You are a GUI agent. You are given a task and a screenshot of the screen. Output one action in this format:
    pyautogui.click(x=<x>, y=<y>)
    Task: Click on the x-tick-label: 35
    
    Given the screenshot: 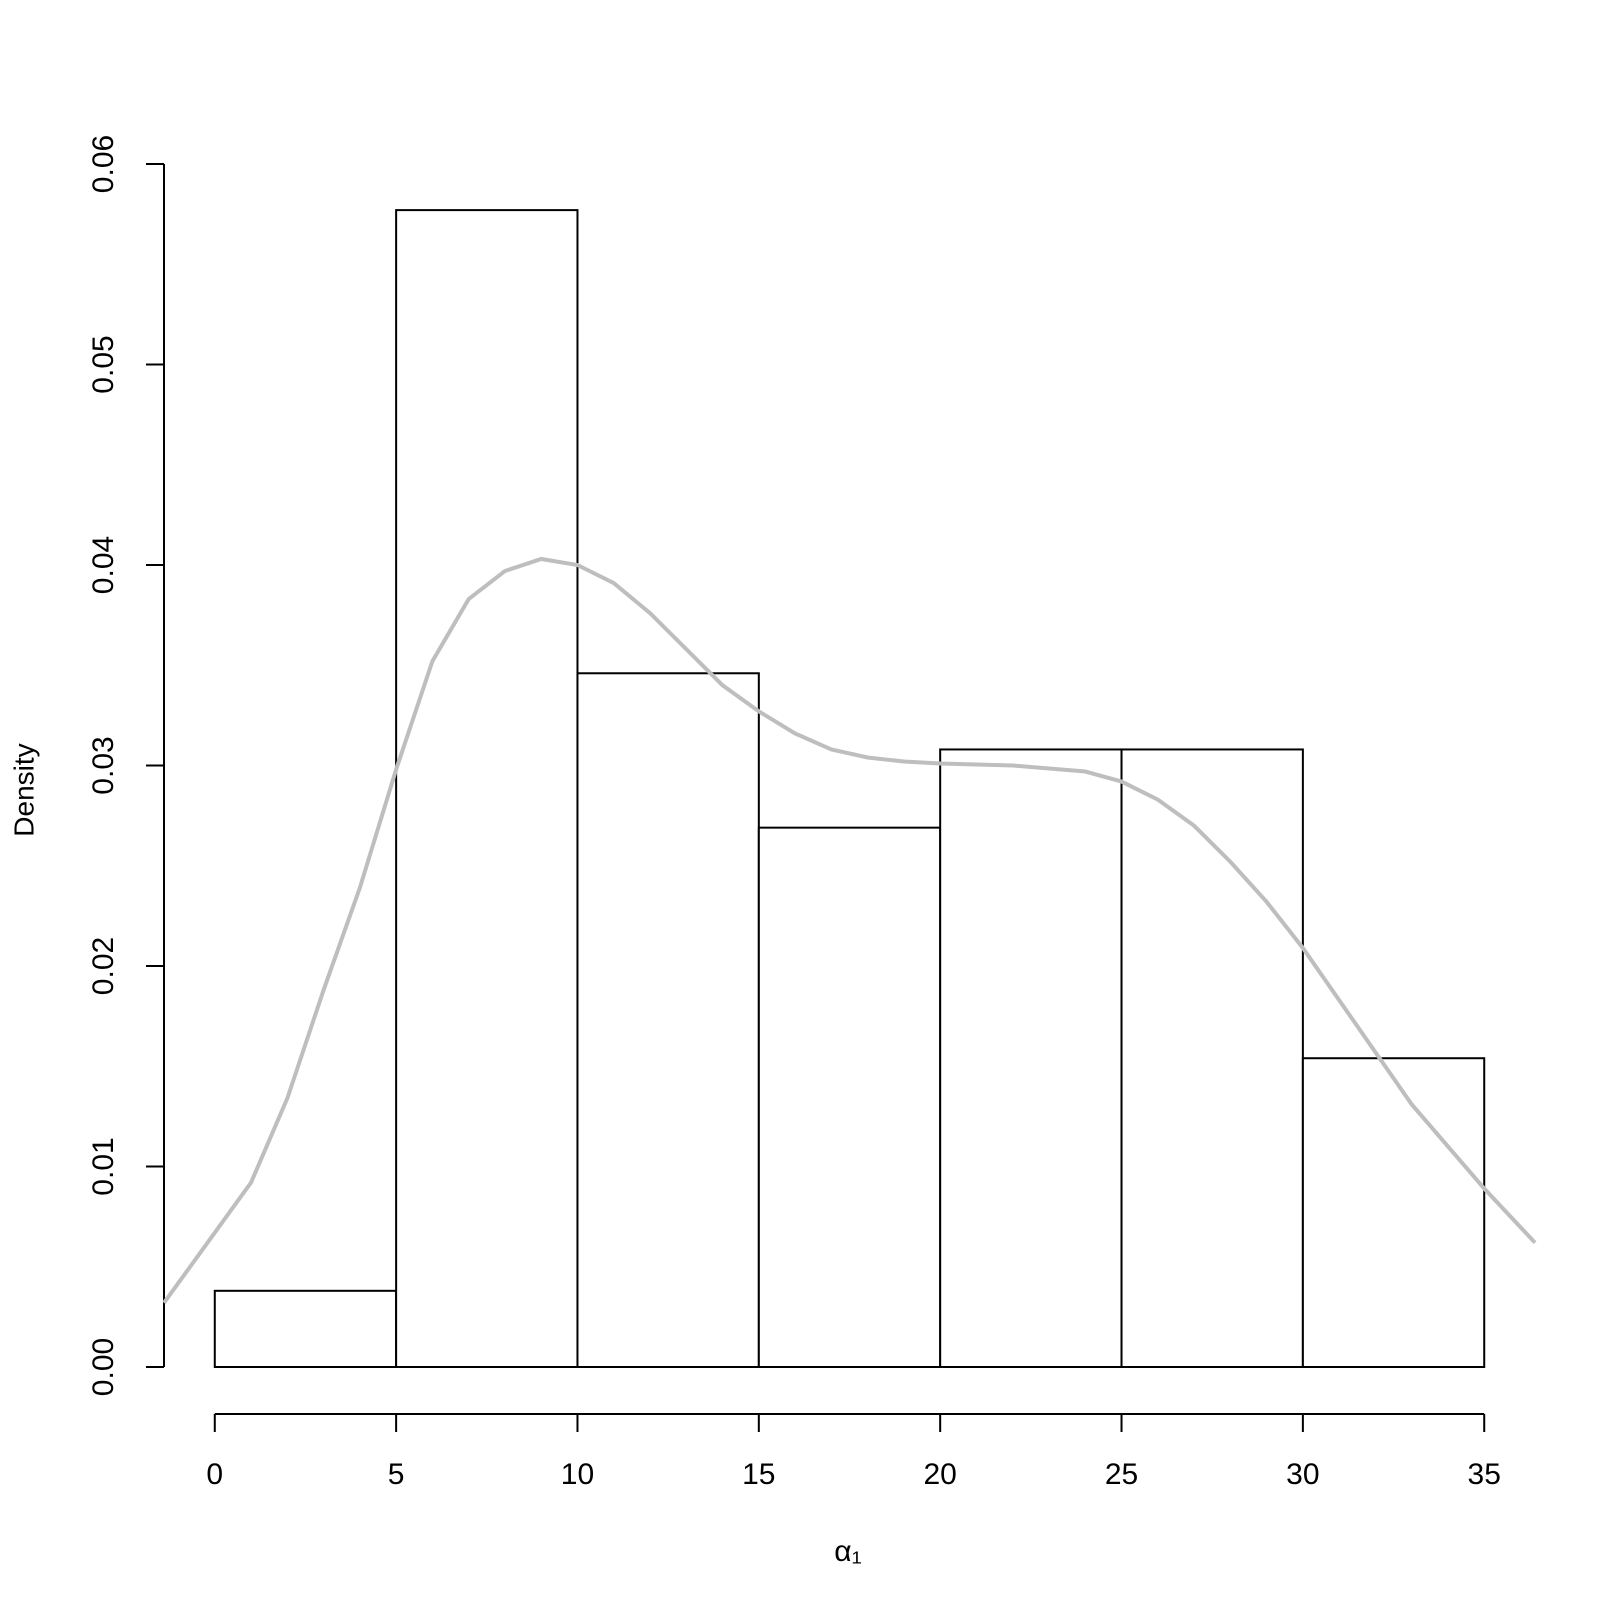 What is the action you would take?
    pyautogui.click(x=1484, y=1474)
    